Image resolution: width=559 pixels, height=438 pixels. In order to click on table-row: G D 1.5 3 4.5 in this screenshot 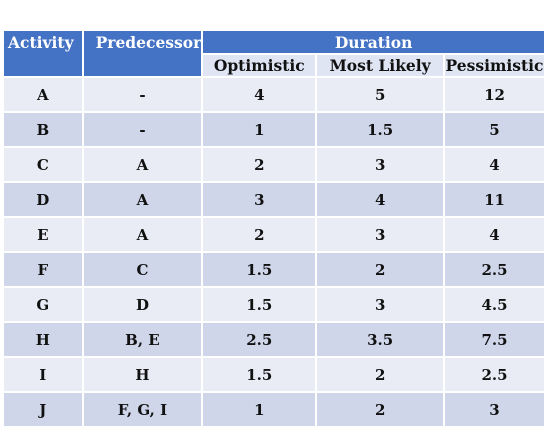, I will do `click(274, 304)`.